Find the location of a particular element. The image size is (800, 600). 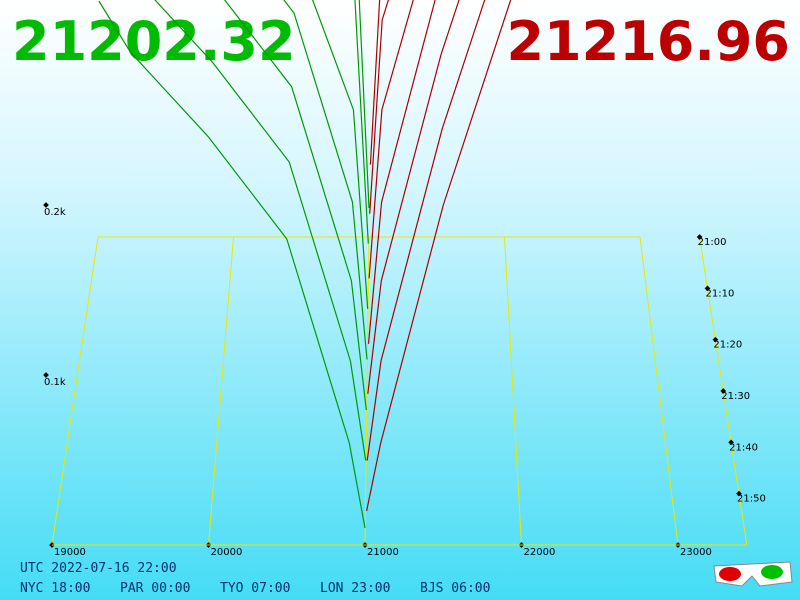

x-tick-label: 22000 is located at coordinates (540, 552).